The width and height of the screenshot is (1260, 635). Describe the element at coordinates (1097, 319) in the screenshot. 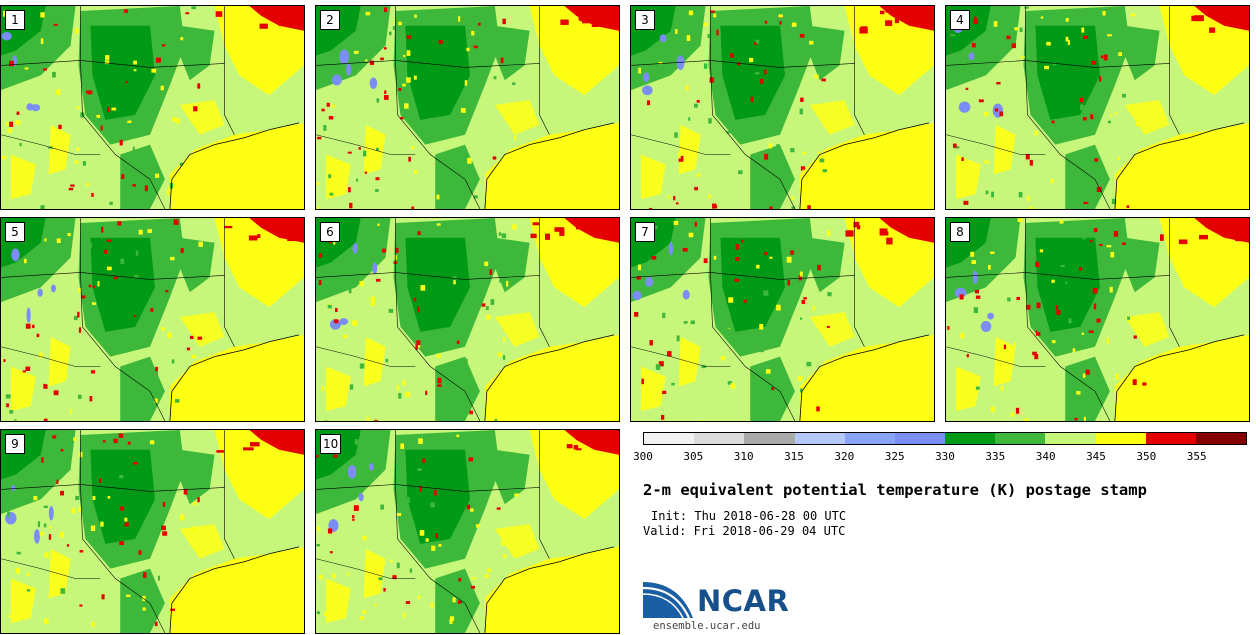

I see `map-panel: 8` at that location.